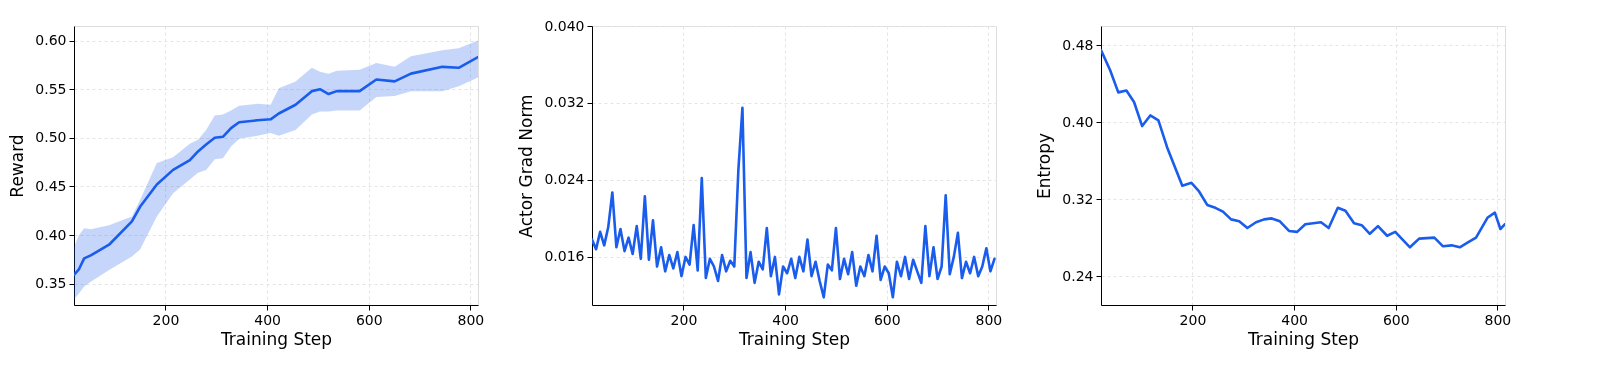 This screenshot has height=384, width=1600. I want to click on y-tick-label: 0.024, so click(564, 179).